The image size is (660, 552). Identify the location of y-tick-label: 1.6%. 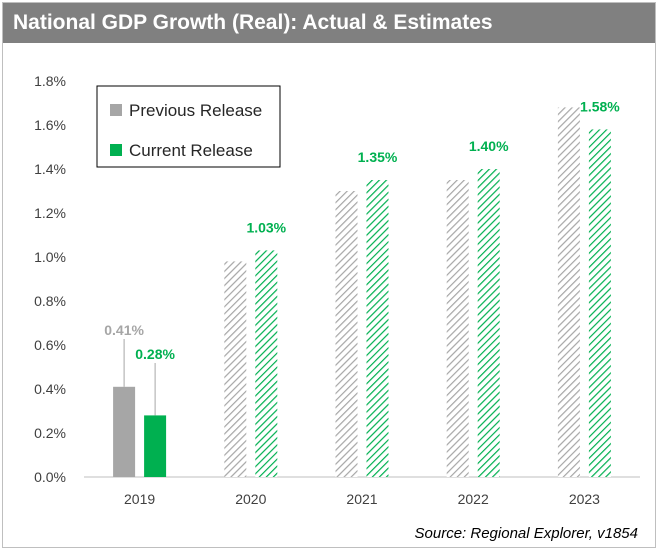
(50, 125).